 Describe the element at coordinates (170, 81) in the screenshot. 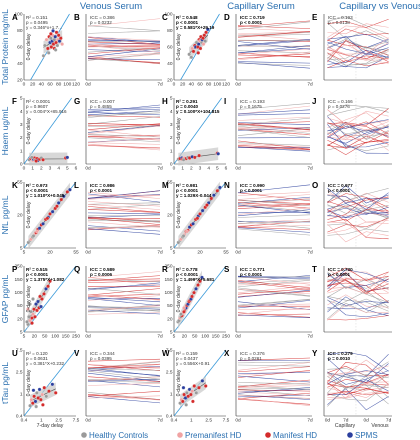

I see `y-tick-label: 20` at that location.